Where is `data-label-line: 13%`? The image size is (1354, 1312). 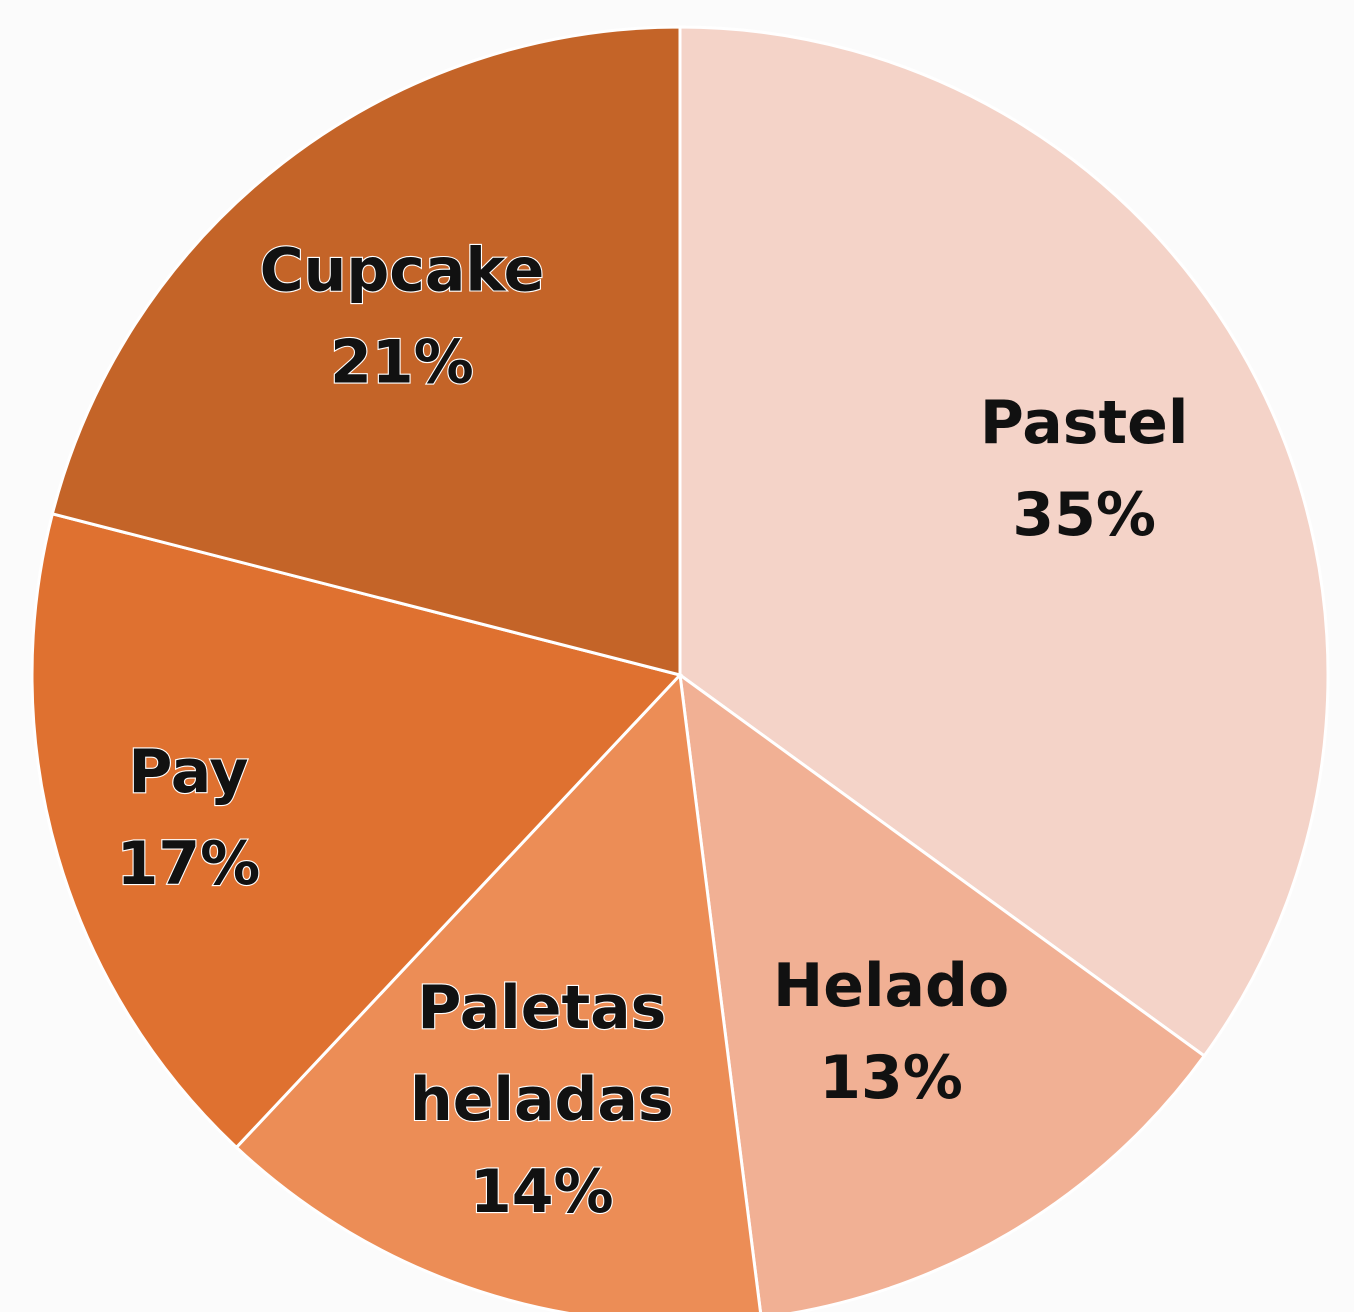
data-label-line: 13% is located at coordinates (891, 1078).